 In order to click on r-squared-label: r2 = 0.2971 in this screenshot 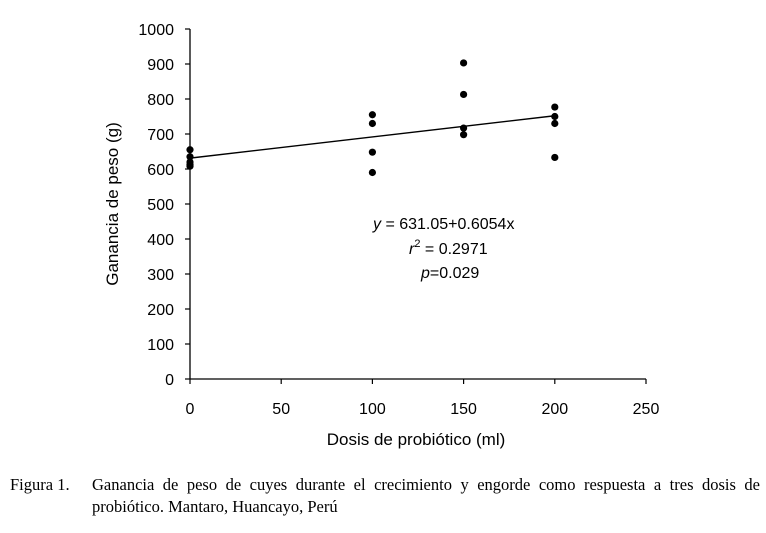, I will do `click(448, 248)`.